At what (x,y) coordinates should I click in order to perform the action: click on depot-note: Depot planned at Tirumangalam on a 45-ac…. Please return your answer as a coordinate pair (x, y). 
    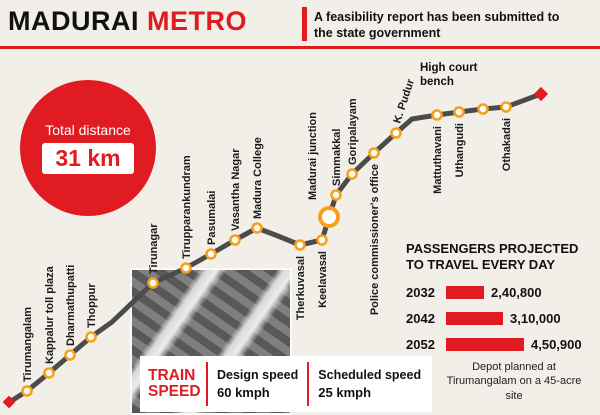
    Looking at the image, I should click on (514, 381).